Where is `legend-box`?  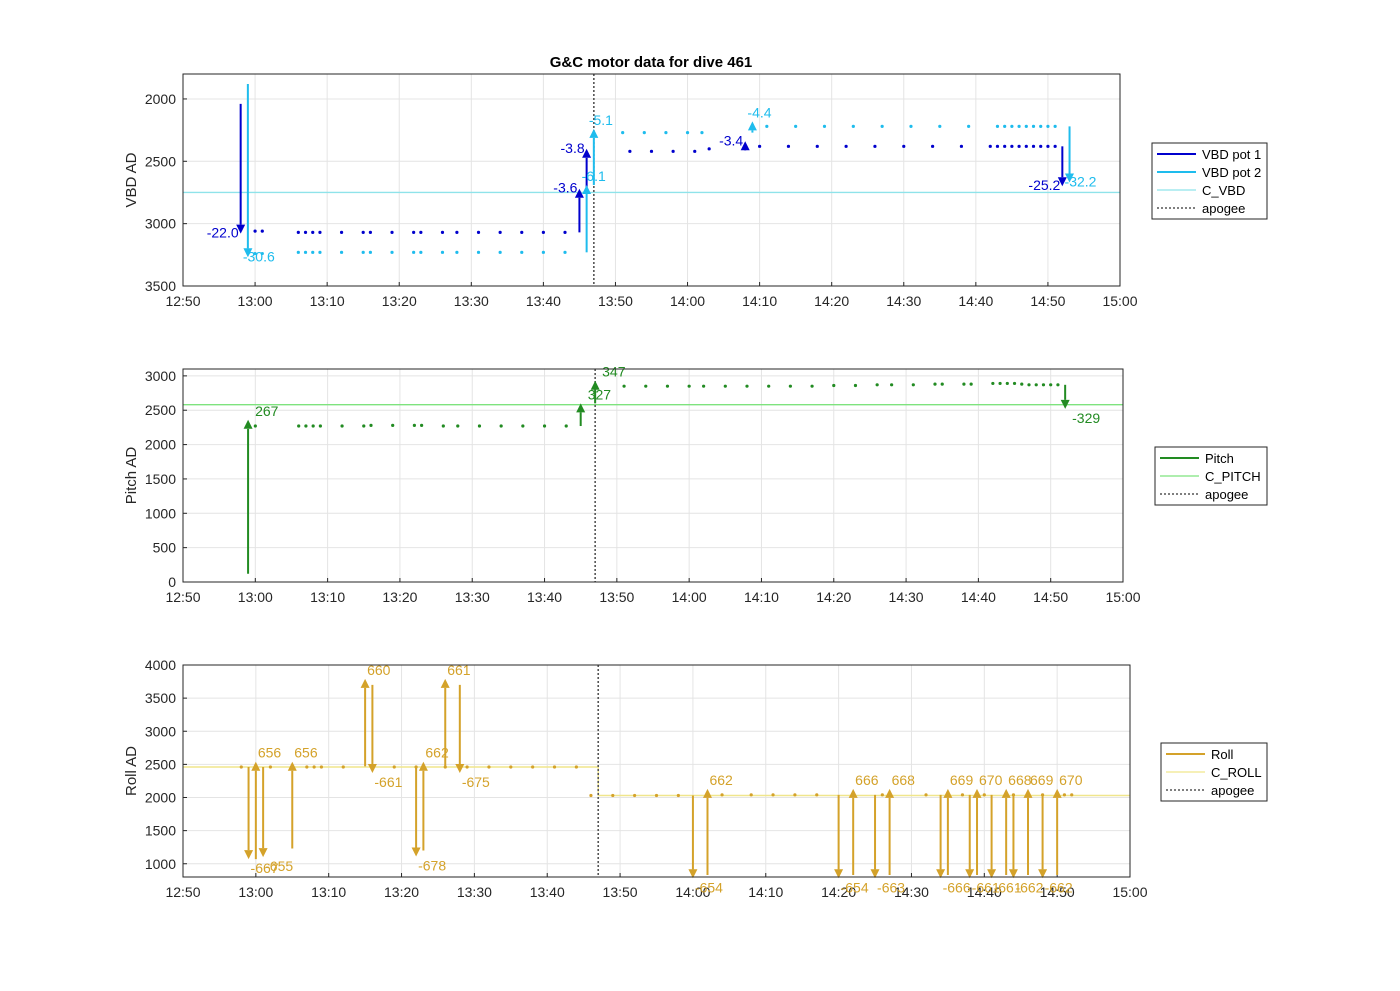 legend-box is located at coordinates (1209, 181).